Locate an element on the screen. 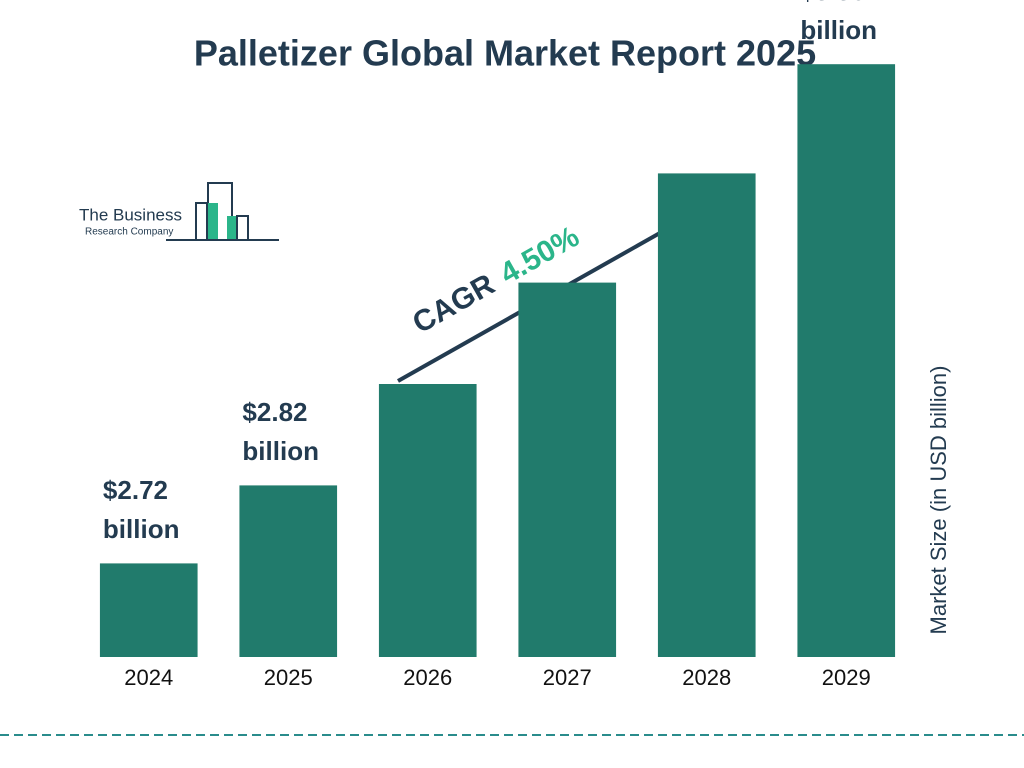  logo: The Business Research Company is located at coordinates (179, 211).